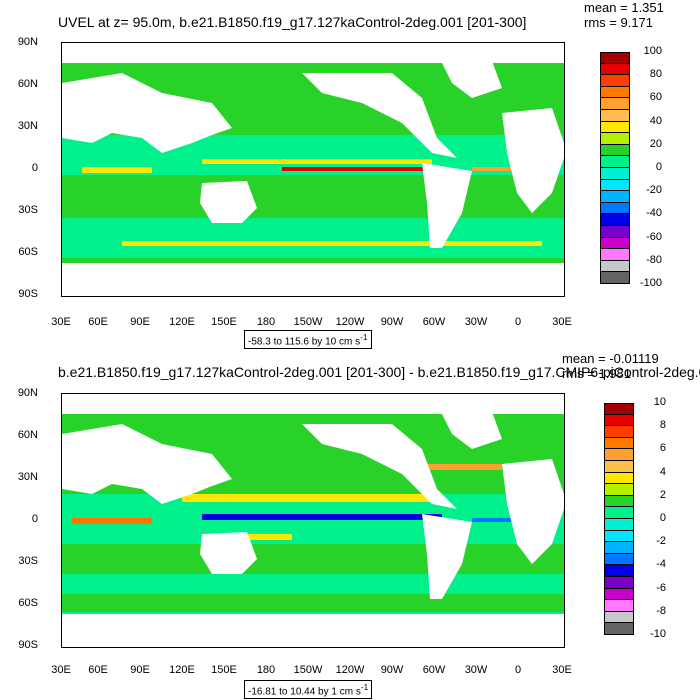 The height and width of the screenshot is (700, 700). What do you see at coordinates (661, 564) in the screenshot?
I see `colorbar-tick-label: -4` at bounding box center [661, 564].